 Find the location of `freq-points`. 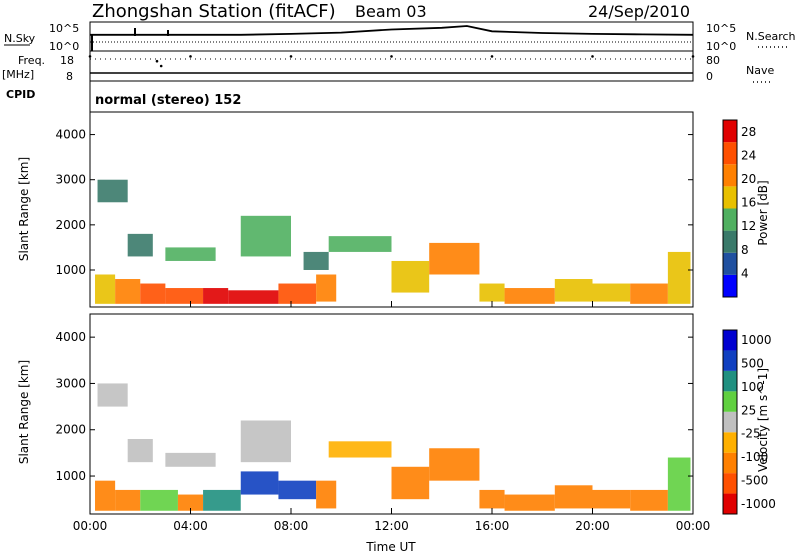

freq-points is located at coordinates (391, 61).